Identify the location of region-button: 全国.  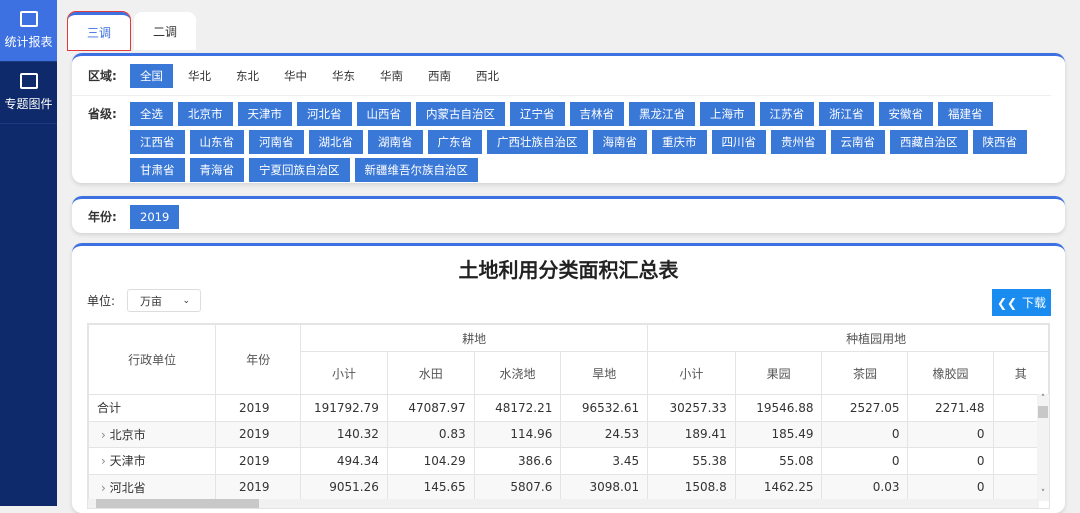
(151, 76).